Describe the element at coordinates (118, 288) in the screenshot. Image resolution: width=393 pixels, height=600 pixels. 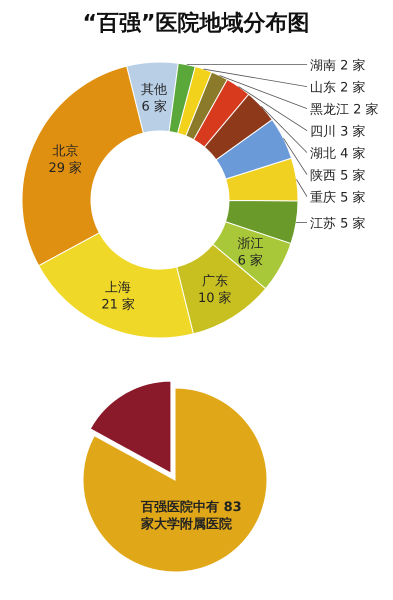
I see `slice-label: 上海` at that location.